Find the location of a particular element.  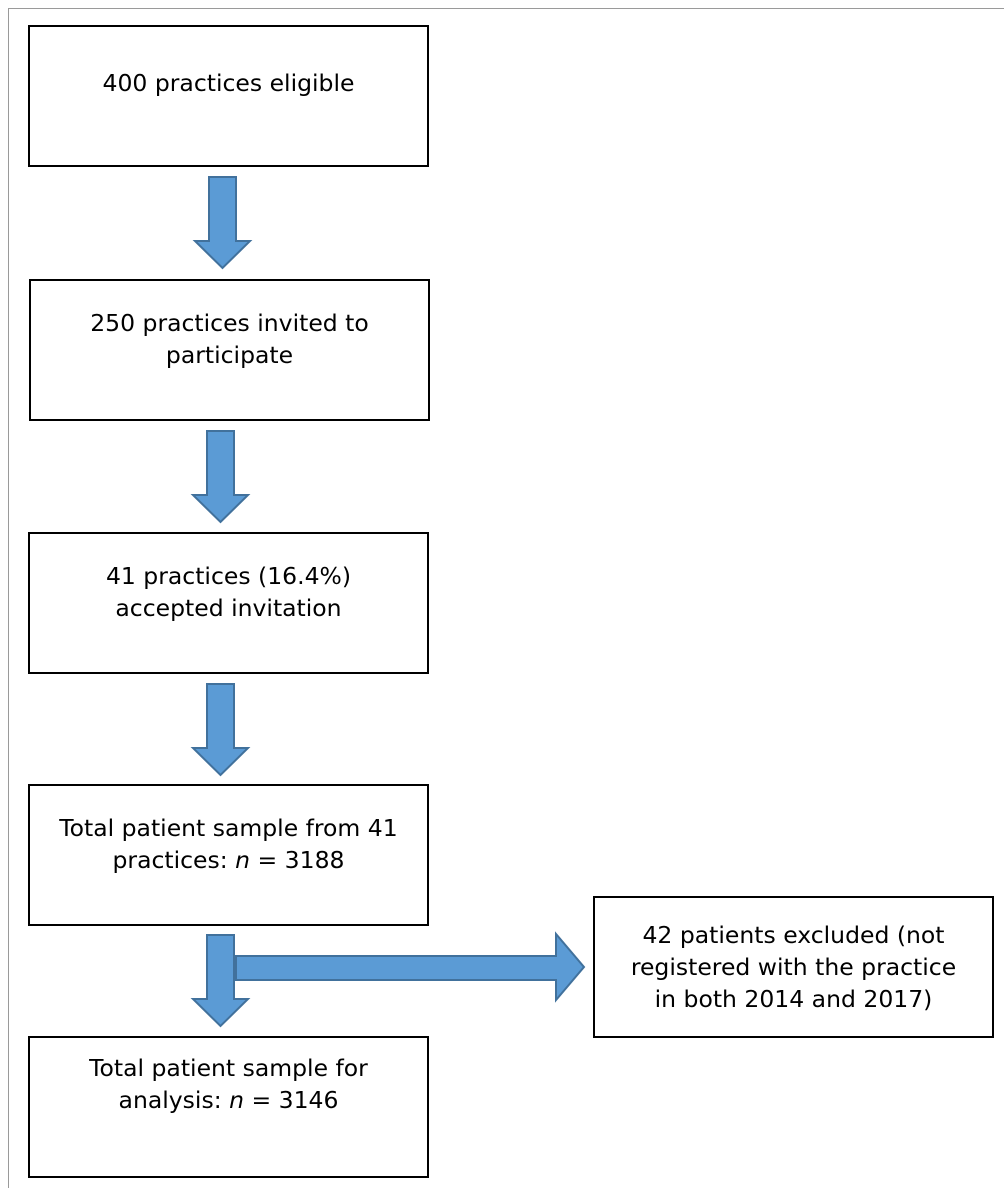

box-line: accepted invitation is located at coordinates (228, 608).